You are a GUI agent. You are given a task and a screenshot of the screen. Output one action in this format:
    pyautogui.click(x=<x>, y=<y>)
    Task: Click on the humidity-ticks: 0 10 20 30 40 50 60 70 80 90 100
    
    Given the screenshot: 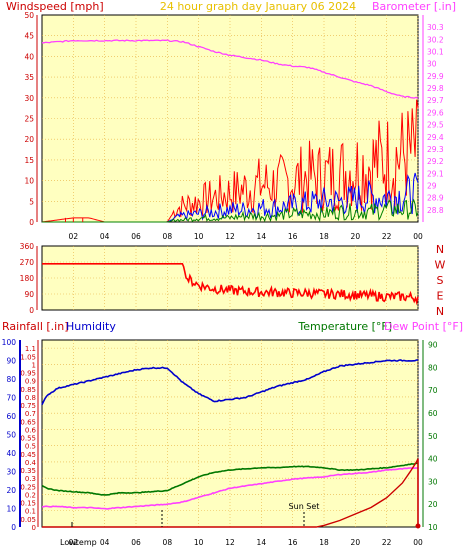 What is the action you would take?
    pyautogui.click(x=9, y=435)
    